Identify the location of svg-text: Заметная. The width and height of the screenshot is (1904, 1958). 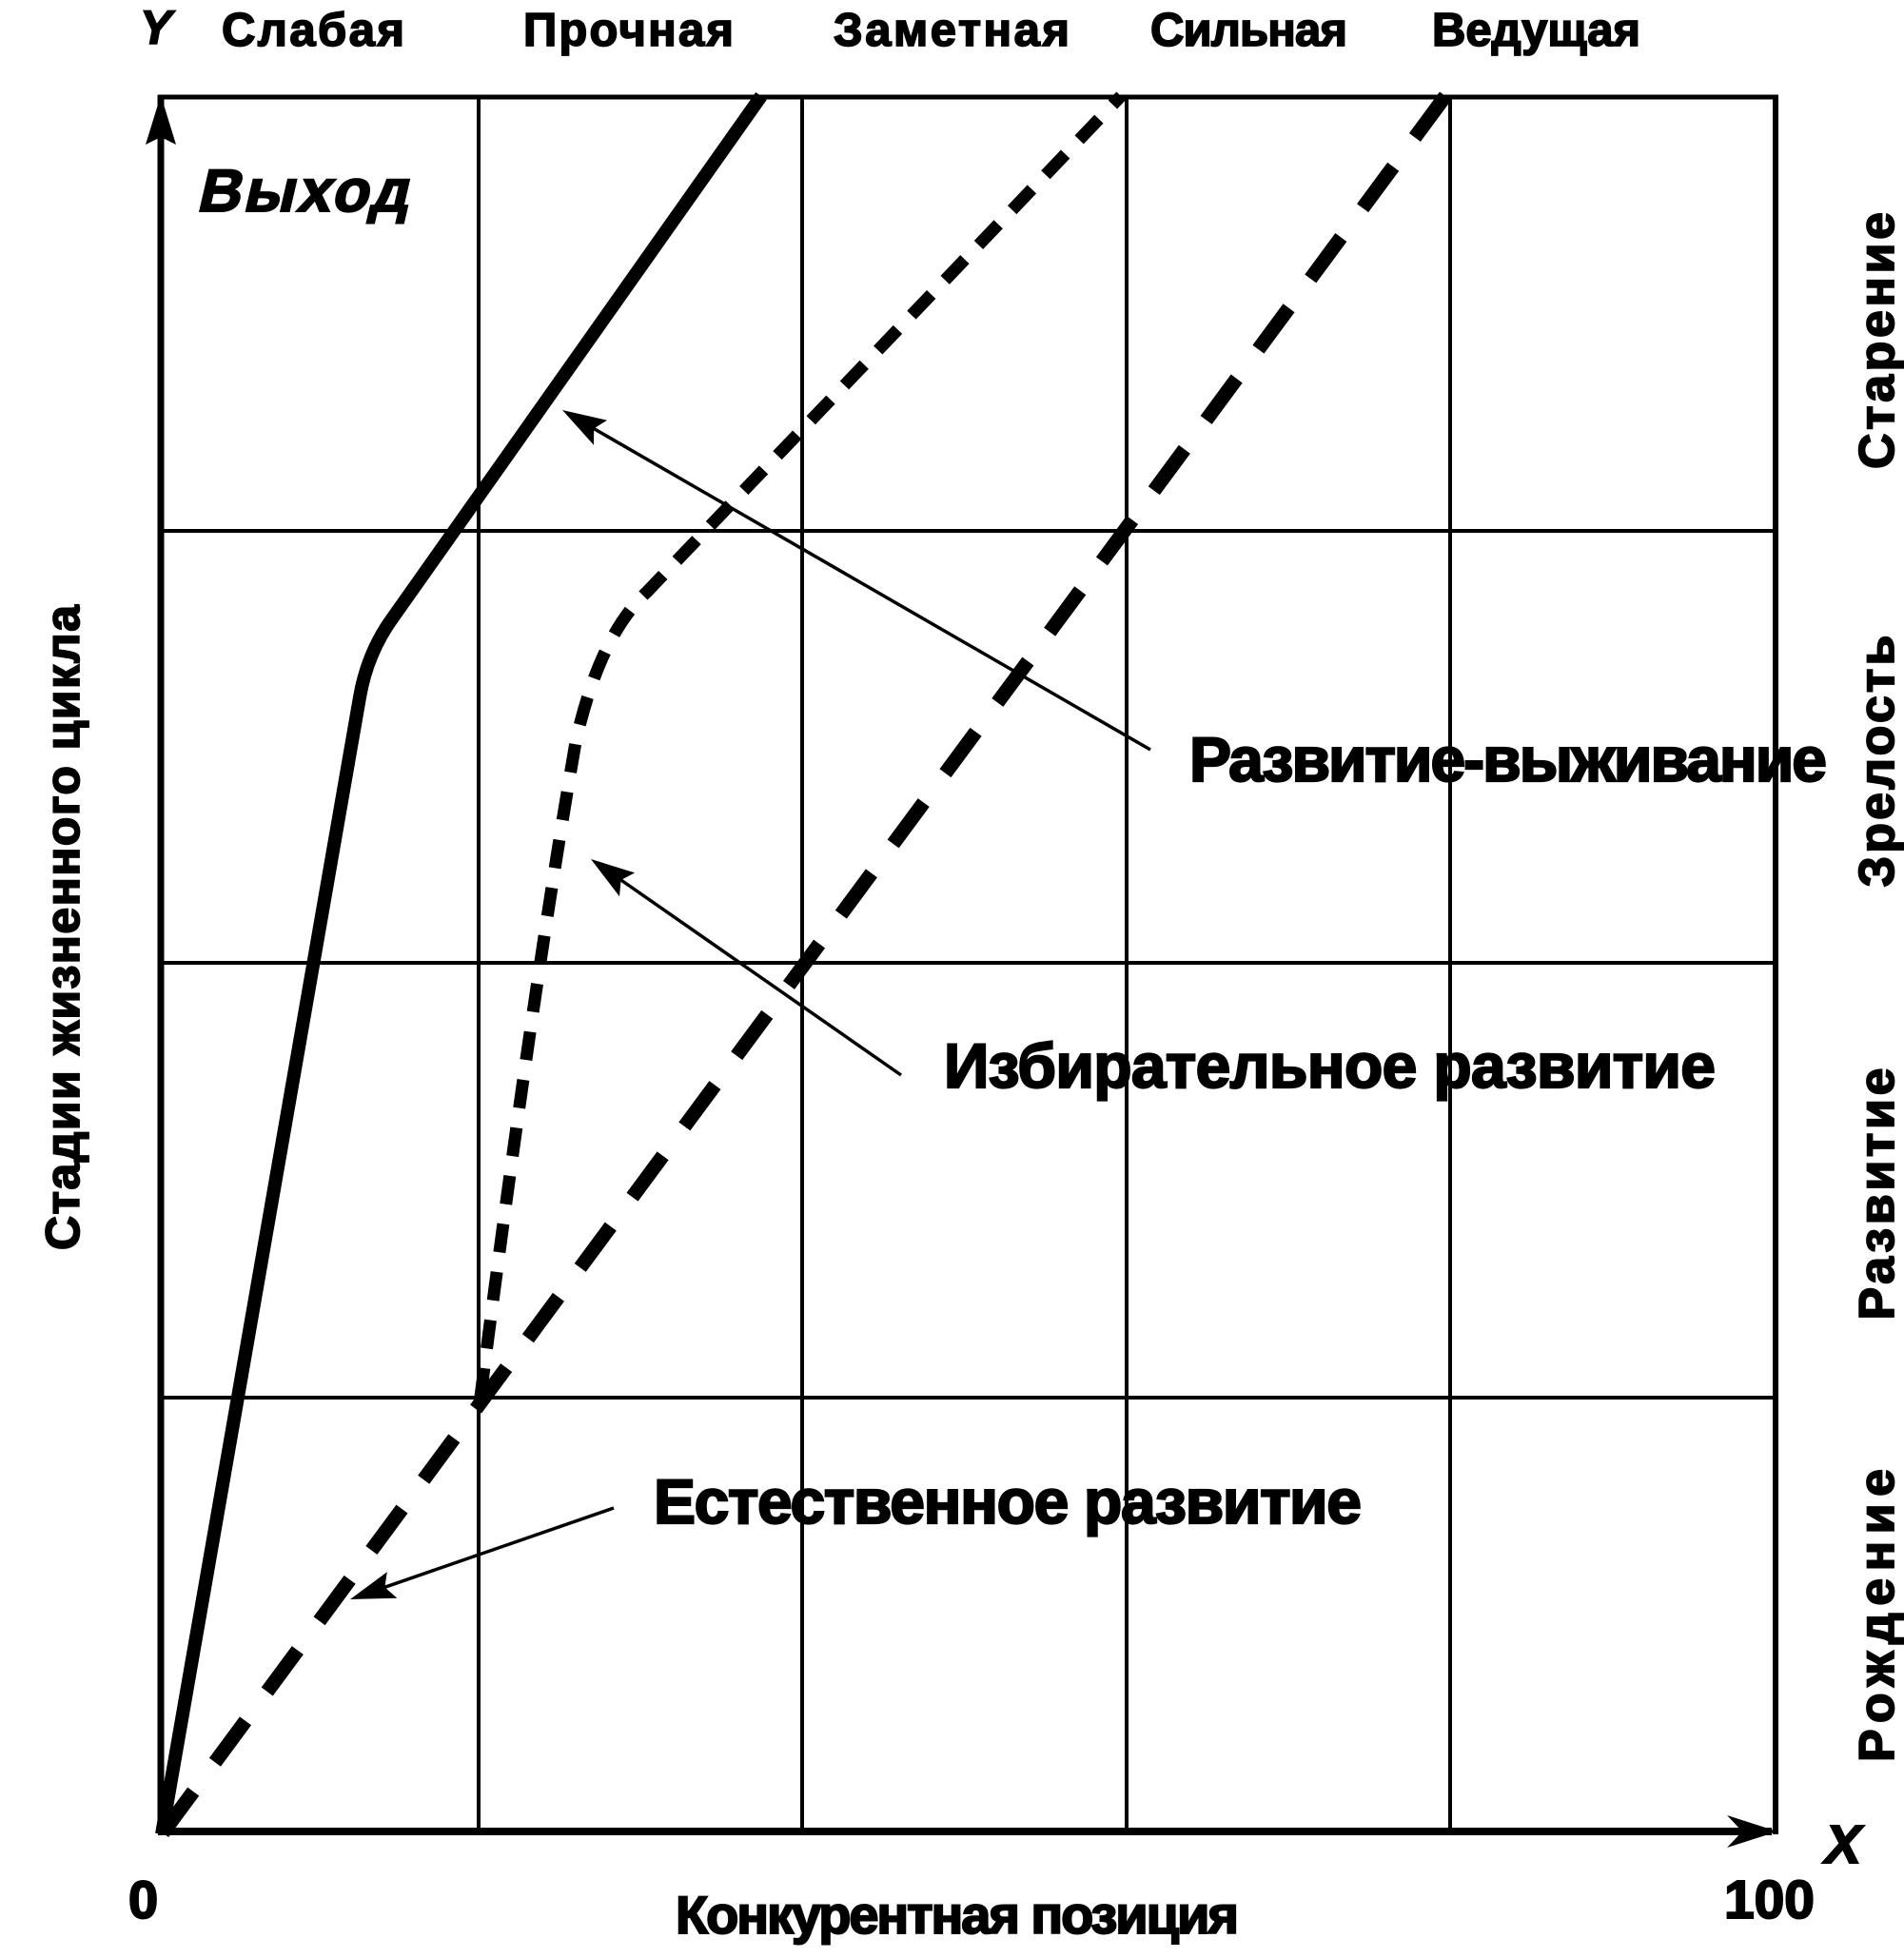
(952, 31).